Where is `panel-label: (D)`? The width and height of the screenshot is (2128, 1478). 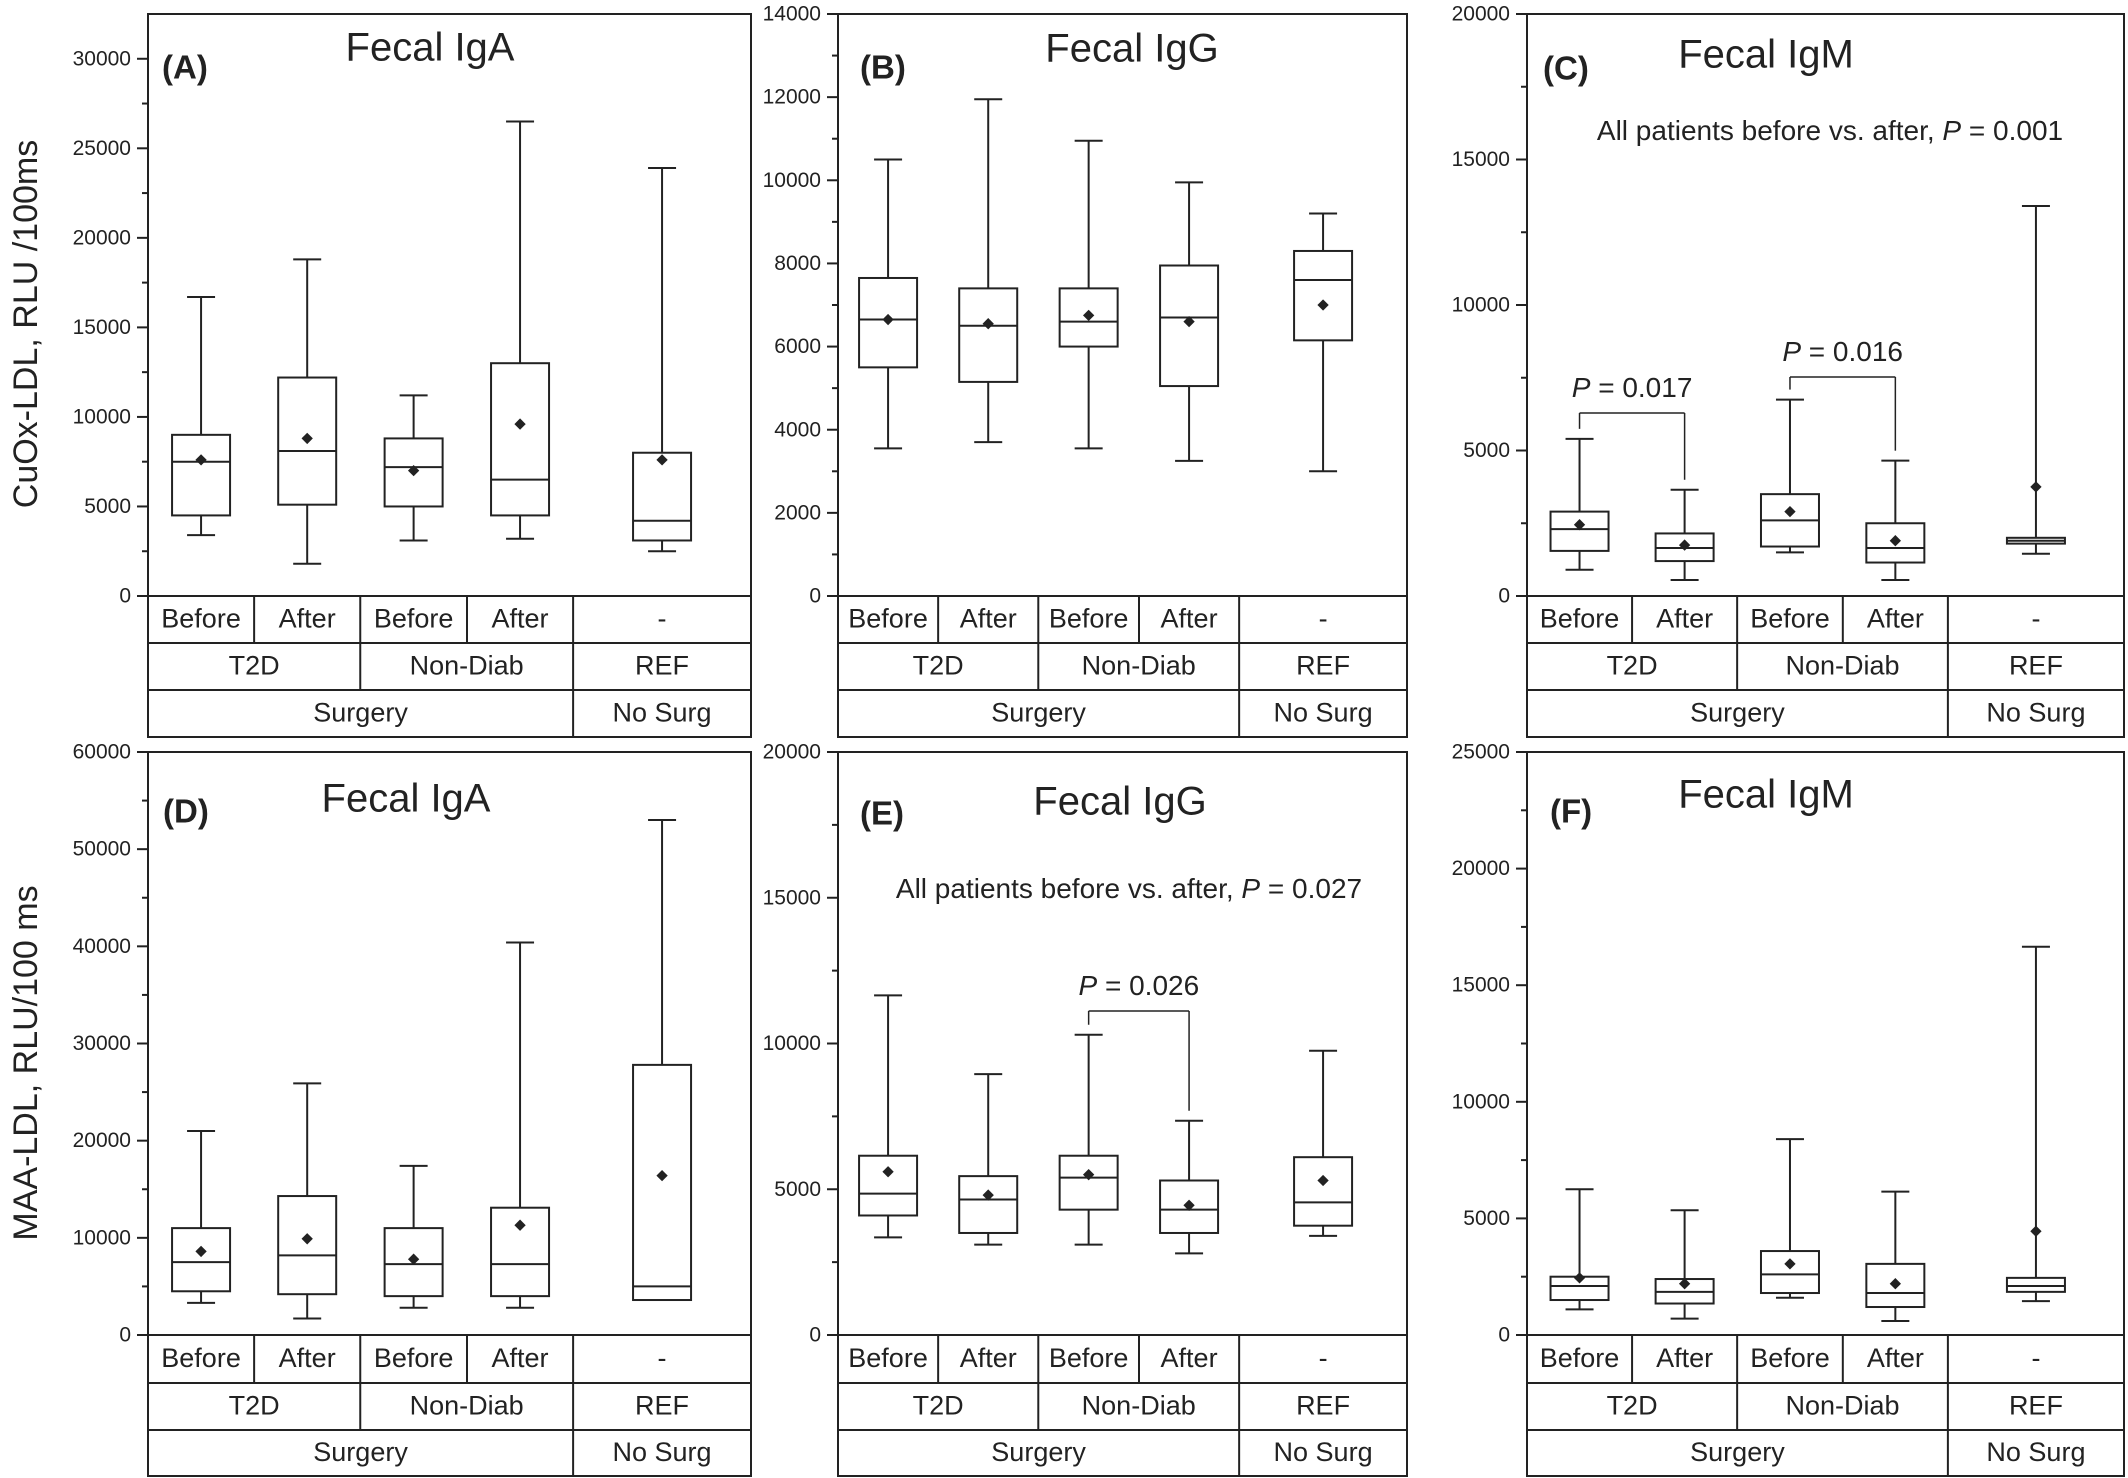 panel-label: (D) is located at coordinates (186, 811).